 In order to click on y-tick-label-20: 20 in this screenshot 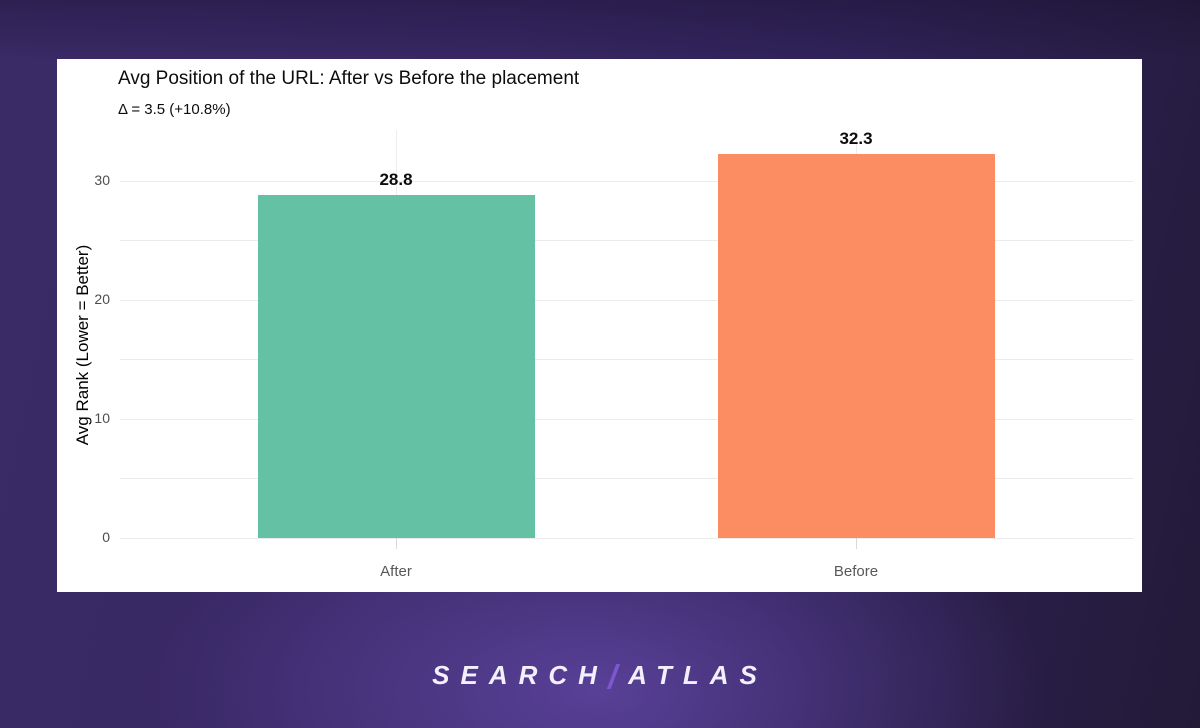, I will do `click(102, 299)`.